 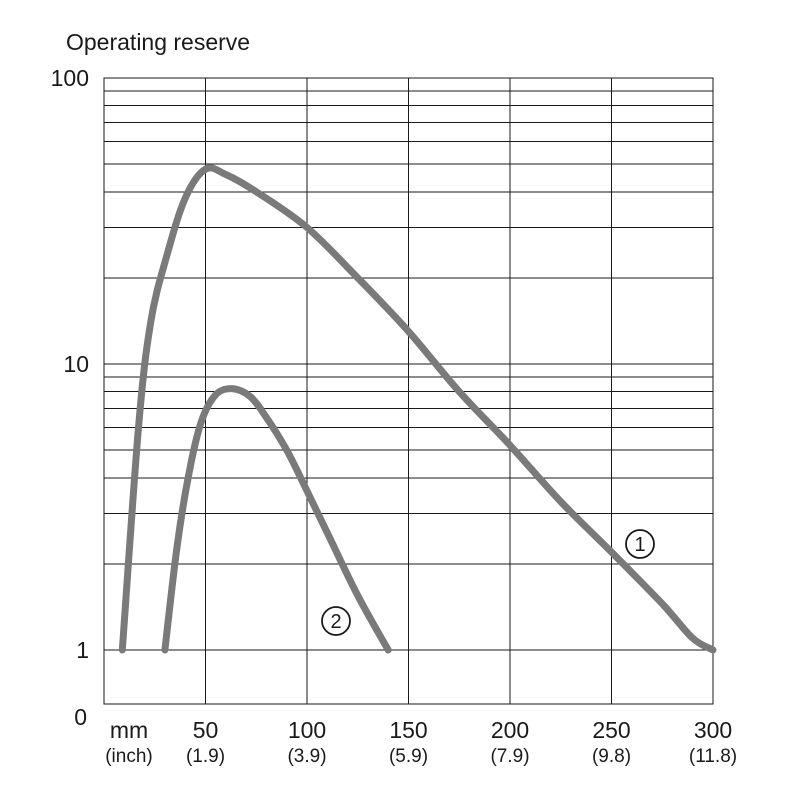 I want to click on x-tick-label: 150, so click(x=408, y=730).